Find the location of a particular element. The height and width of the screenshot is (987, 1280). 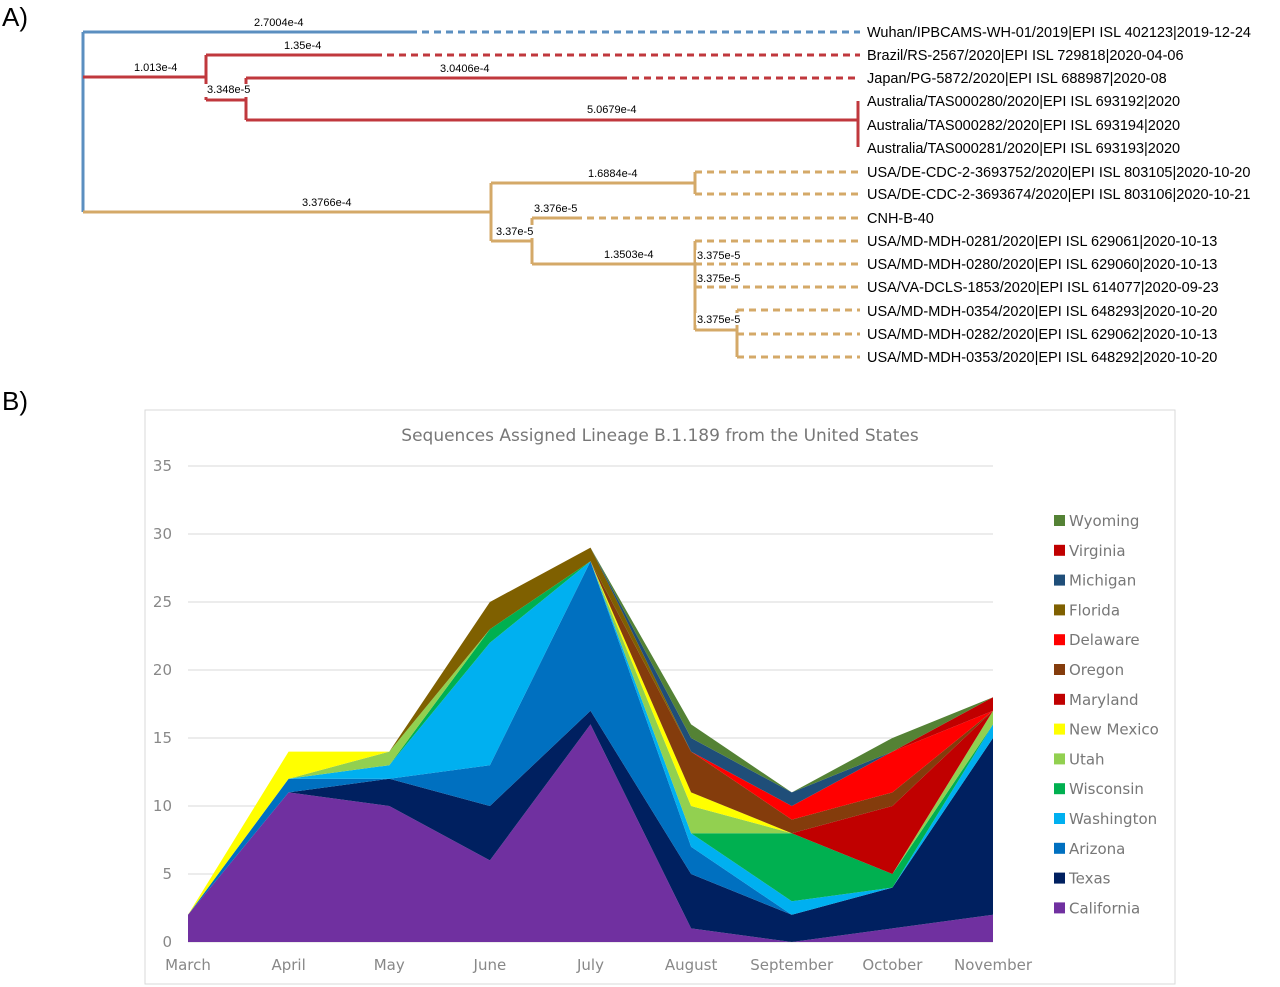

y-tick-label: 5 is located at coordinates (167, 874).